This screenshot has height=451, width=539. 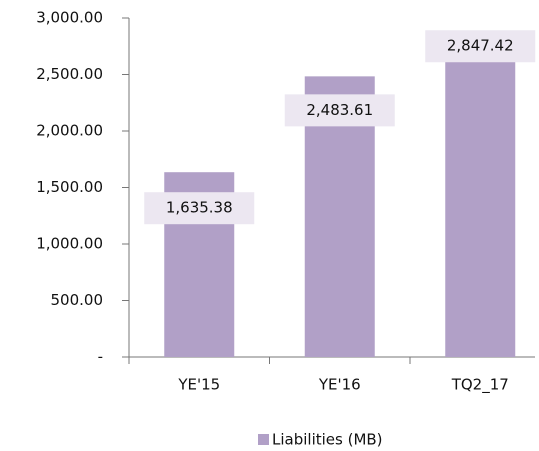 I want to click on y-tick-label: -, so click(x=100, y=357).